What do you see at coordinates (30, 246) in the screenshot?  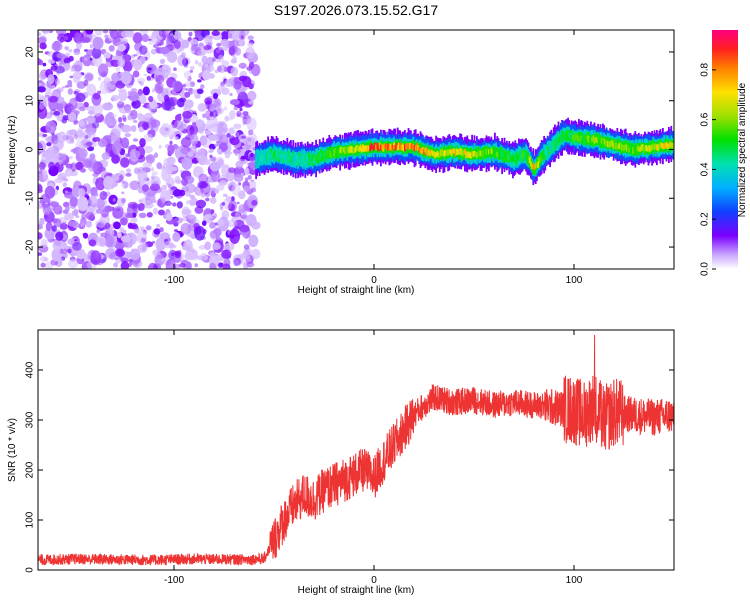 I see `y-tick-label: -20` at bounding box center [30, 246].